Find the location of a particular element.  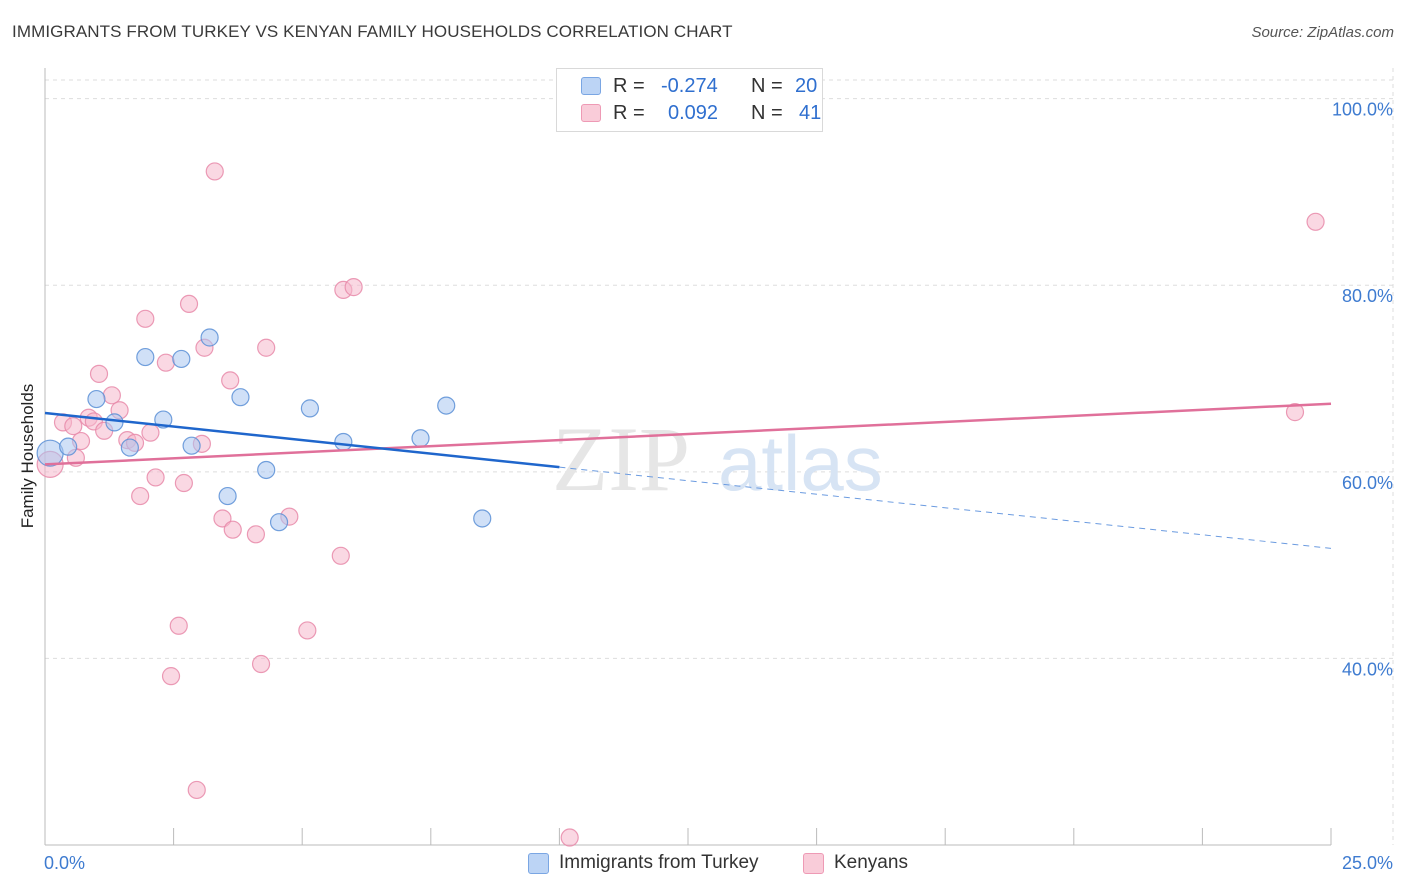

bottom-legend-turkey: Immigrants from Turkey is located at coordinates (643, 863).